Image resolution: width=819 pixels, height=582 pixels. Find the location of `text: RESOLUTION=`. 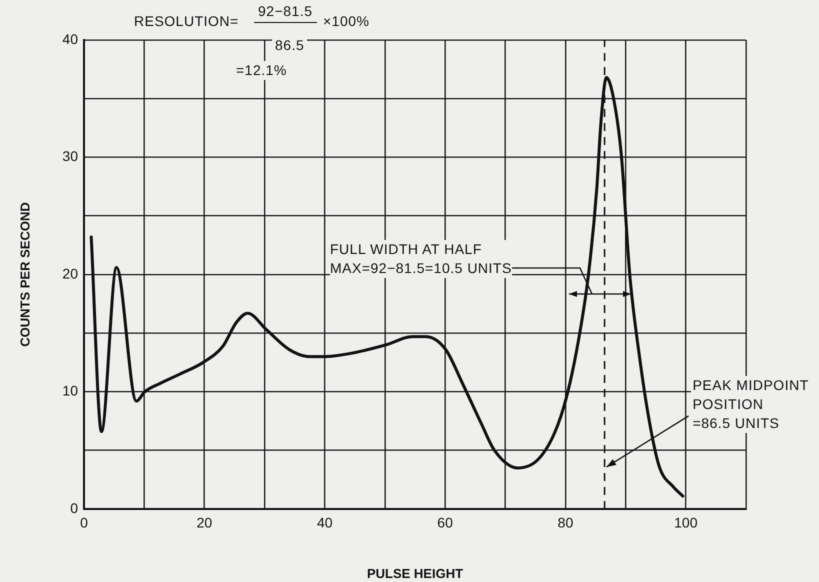

text: RESOLUTION= is located at coordinates (186, 21).